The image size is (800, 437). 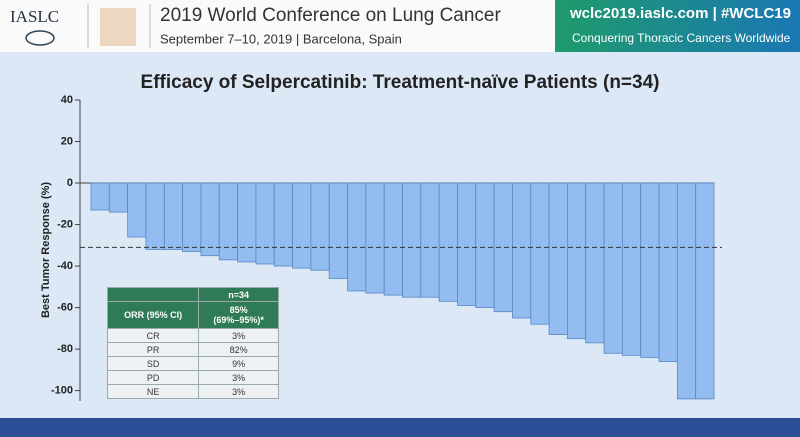 I want to click on orr-ci: (69%–95%)*, so click(x=238, y=320).